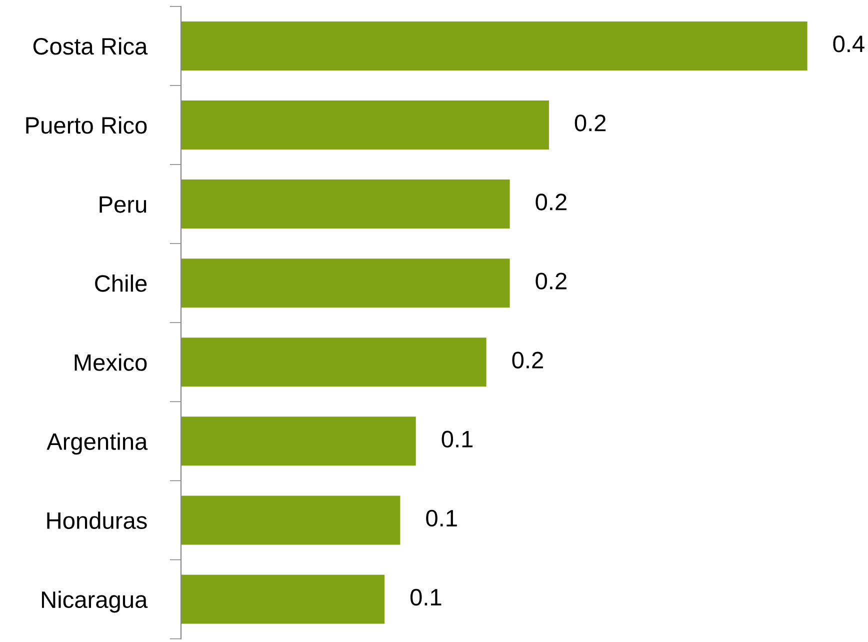 Image resolution: width=868 pixels, height=642 pixels. Describe the element at coordinates (90, 46) in the screenshot. I see `y-tick-label: Costa Rica` at that location.